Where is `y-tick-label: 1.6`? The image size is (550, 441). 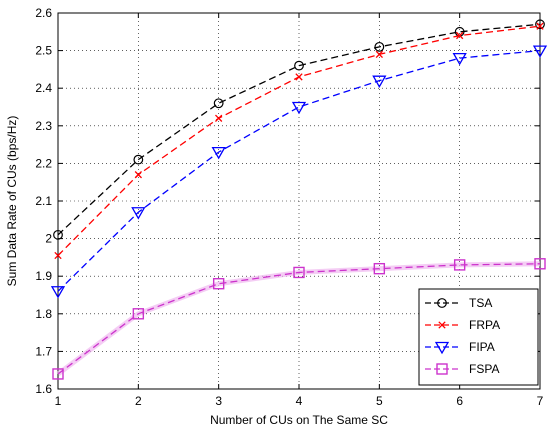 y-tick-label: 1.6 is located at coordinates (43, 389).